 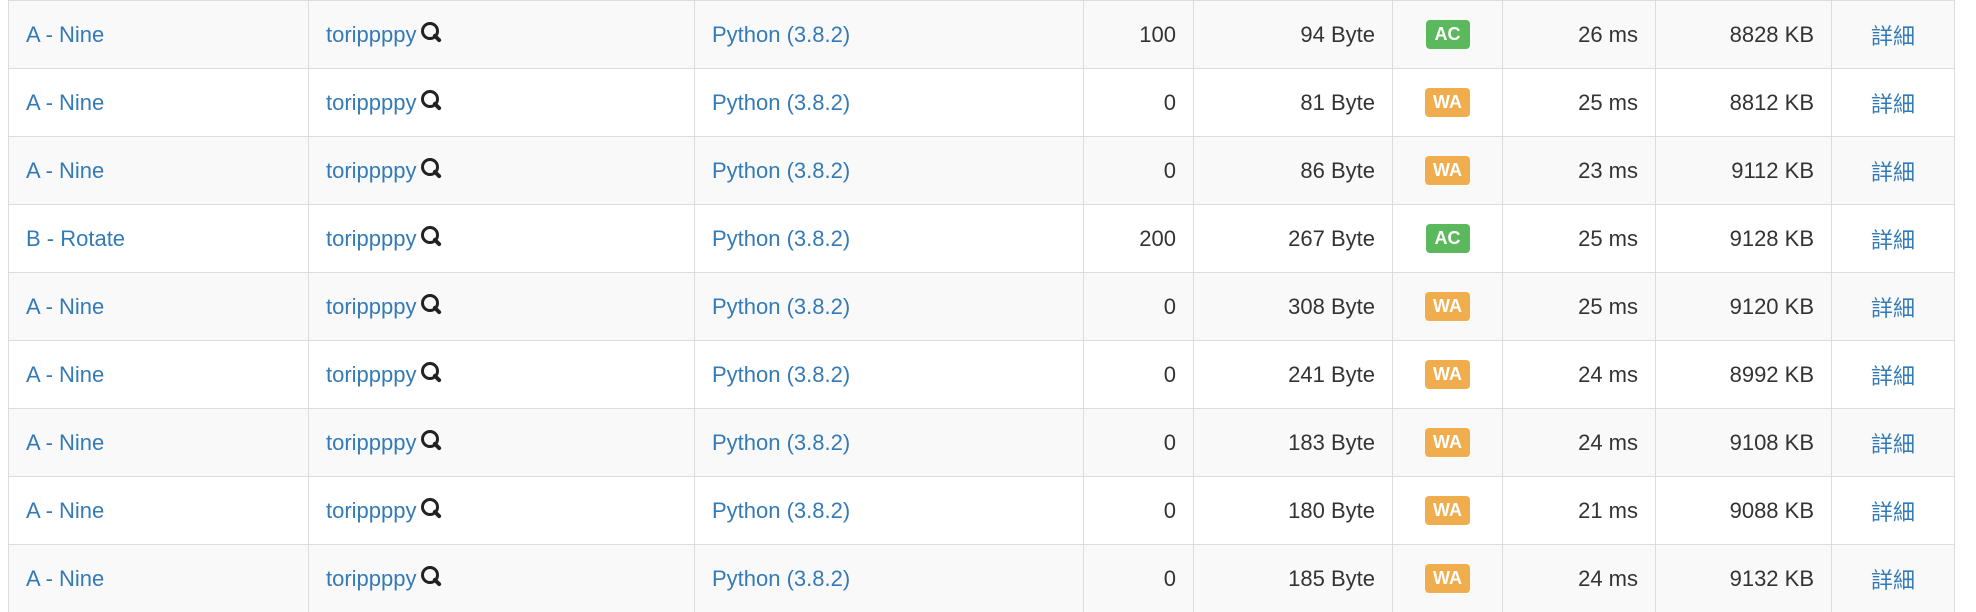 What do you see at coordinates (1138, 34) in the screenshot?
I see `score-cell: 100` at bounding box center [1138, 34].